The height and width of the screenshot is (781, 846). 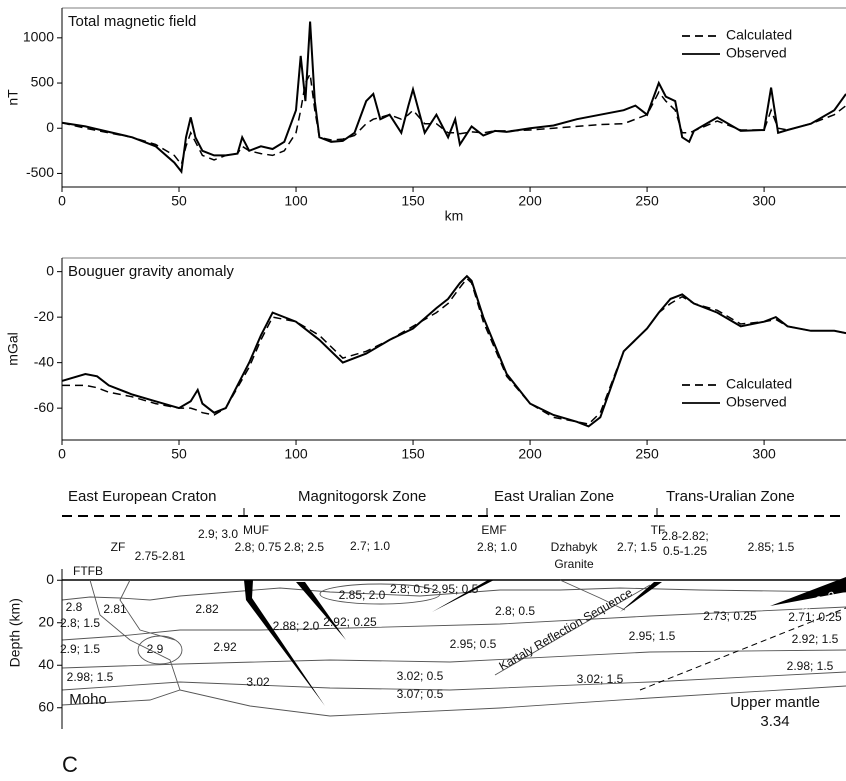 I want to click on section-annotation: 3.02; 0.5, so click(x=420, y=676).